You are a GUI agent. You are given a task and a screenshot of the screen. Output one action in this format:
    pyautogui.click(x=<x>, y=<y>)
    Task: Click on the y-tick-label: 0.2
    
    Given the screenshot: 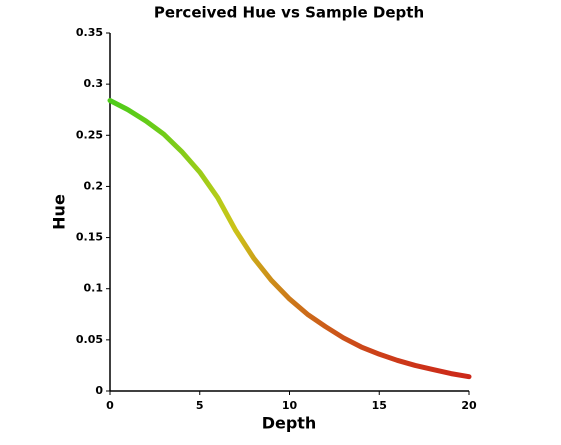 What is the action you would take?
    pyautogui.click(x=94, y=185)
    